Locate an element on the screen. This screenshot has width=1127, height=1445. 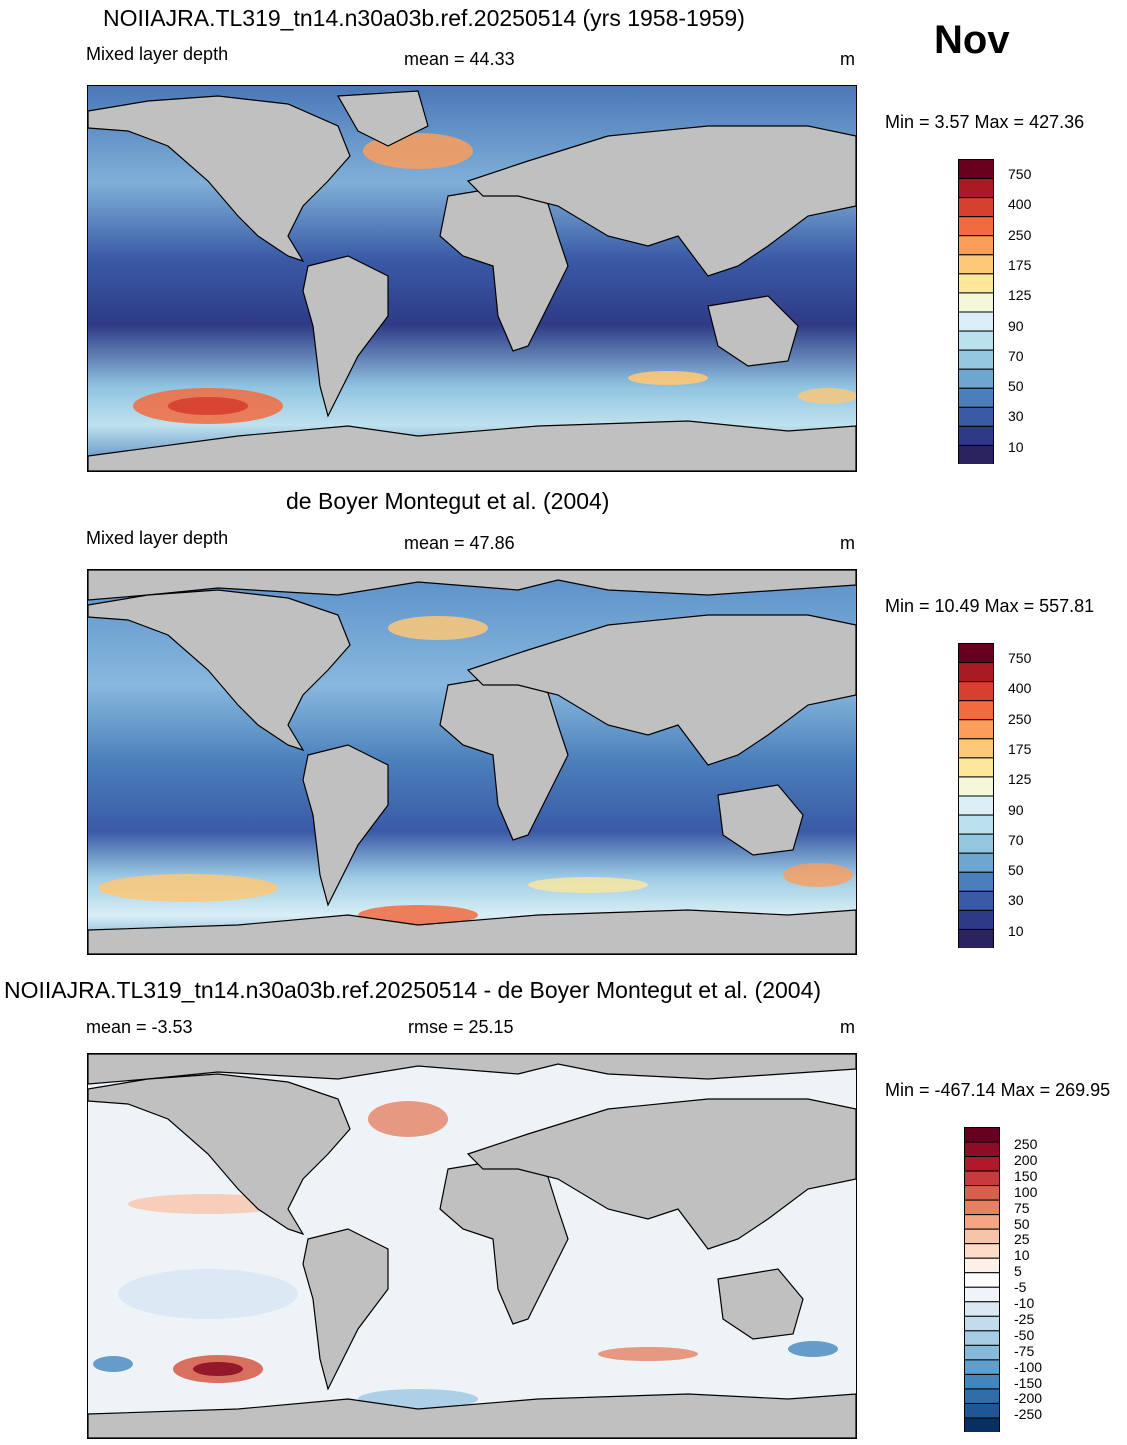
panel2-colorbar-svg is located at coordinates (976, 796).